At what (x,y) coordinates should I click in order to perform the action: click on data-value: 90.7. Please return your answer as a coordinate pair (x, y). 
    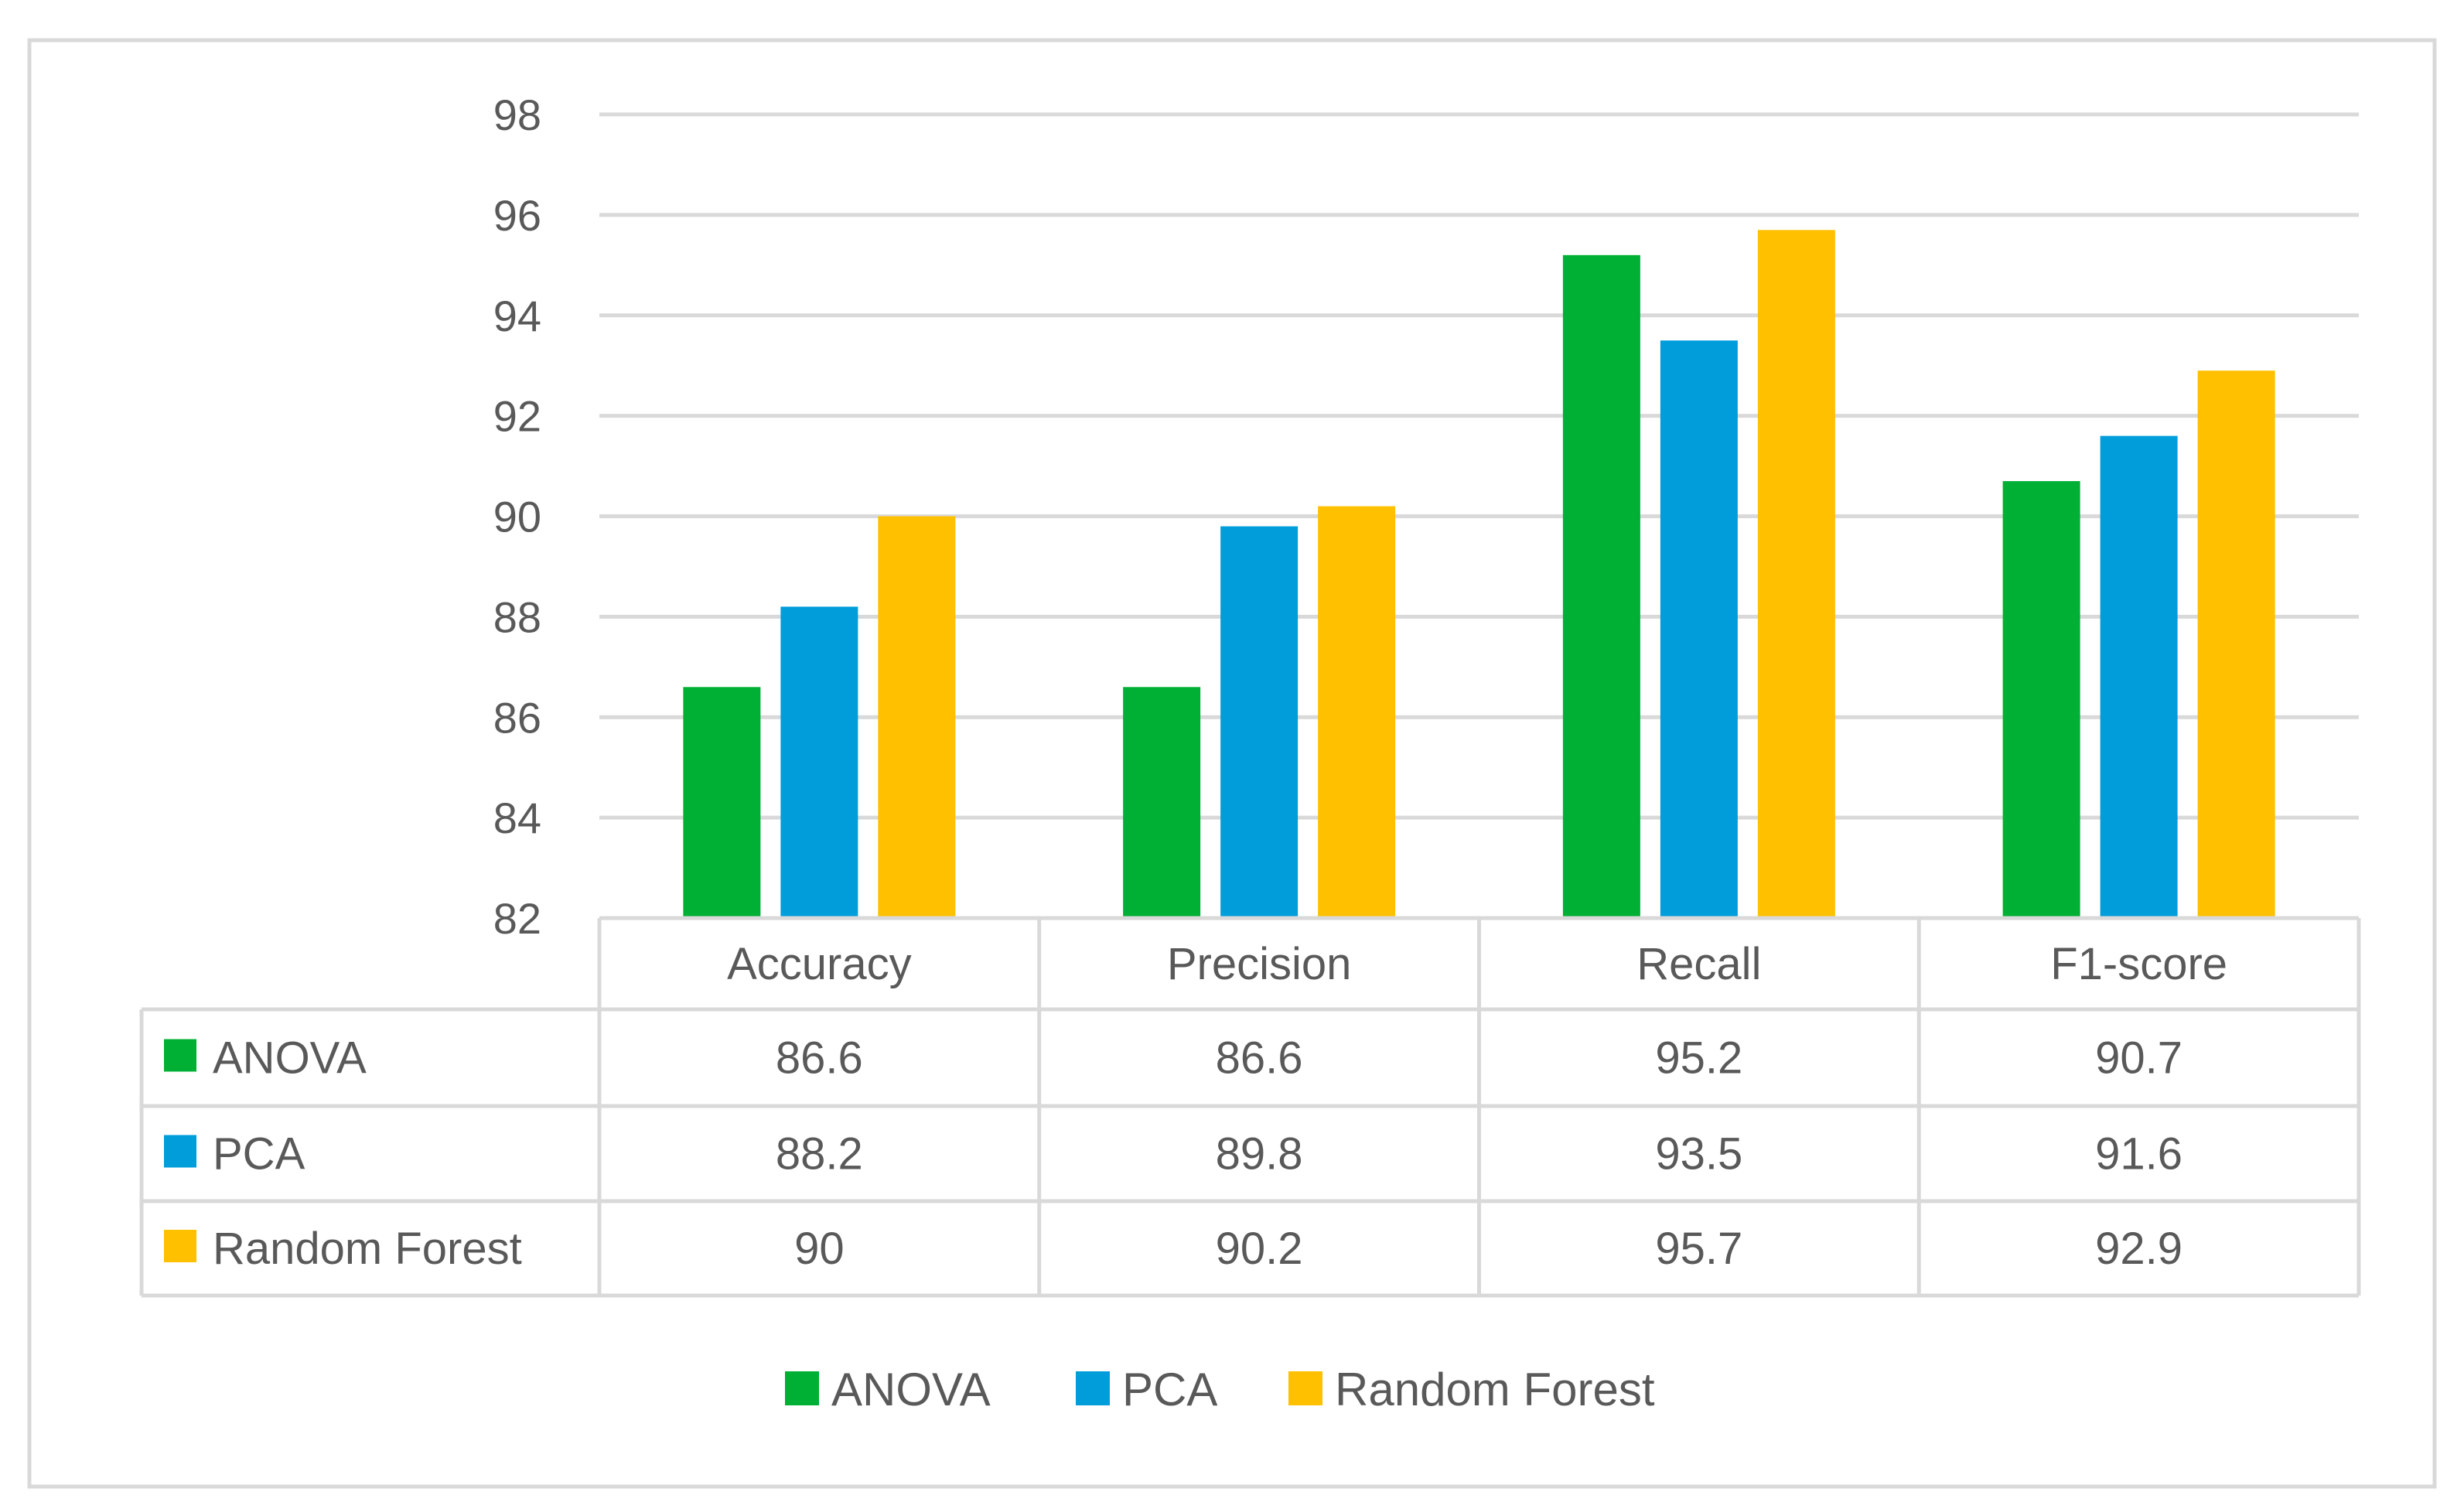
    Looking at the image, I should click on (2138, 1058).